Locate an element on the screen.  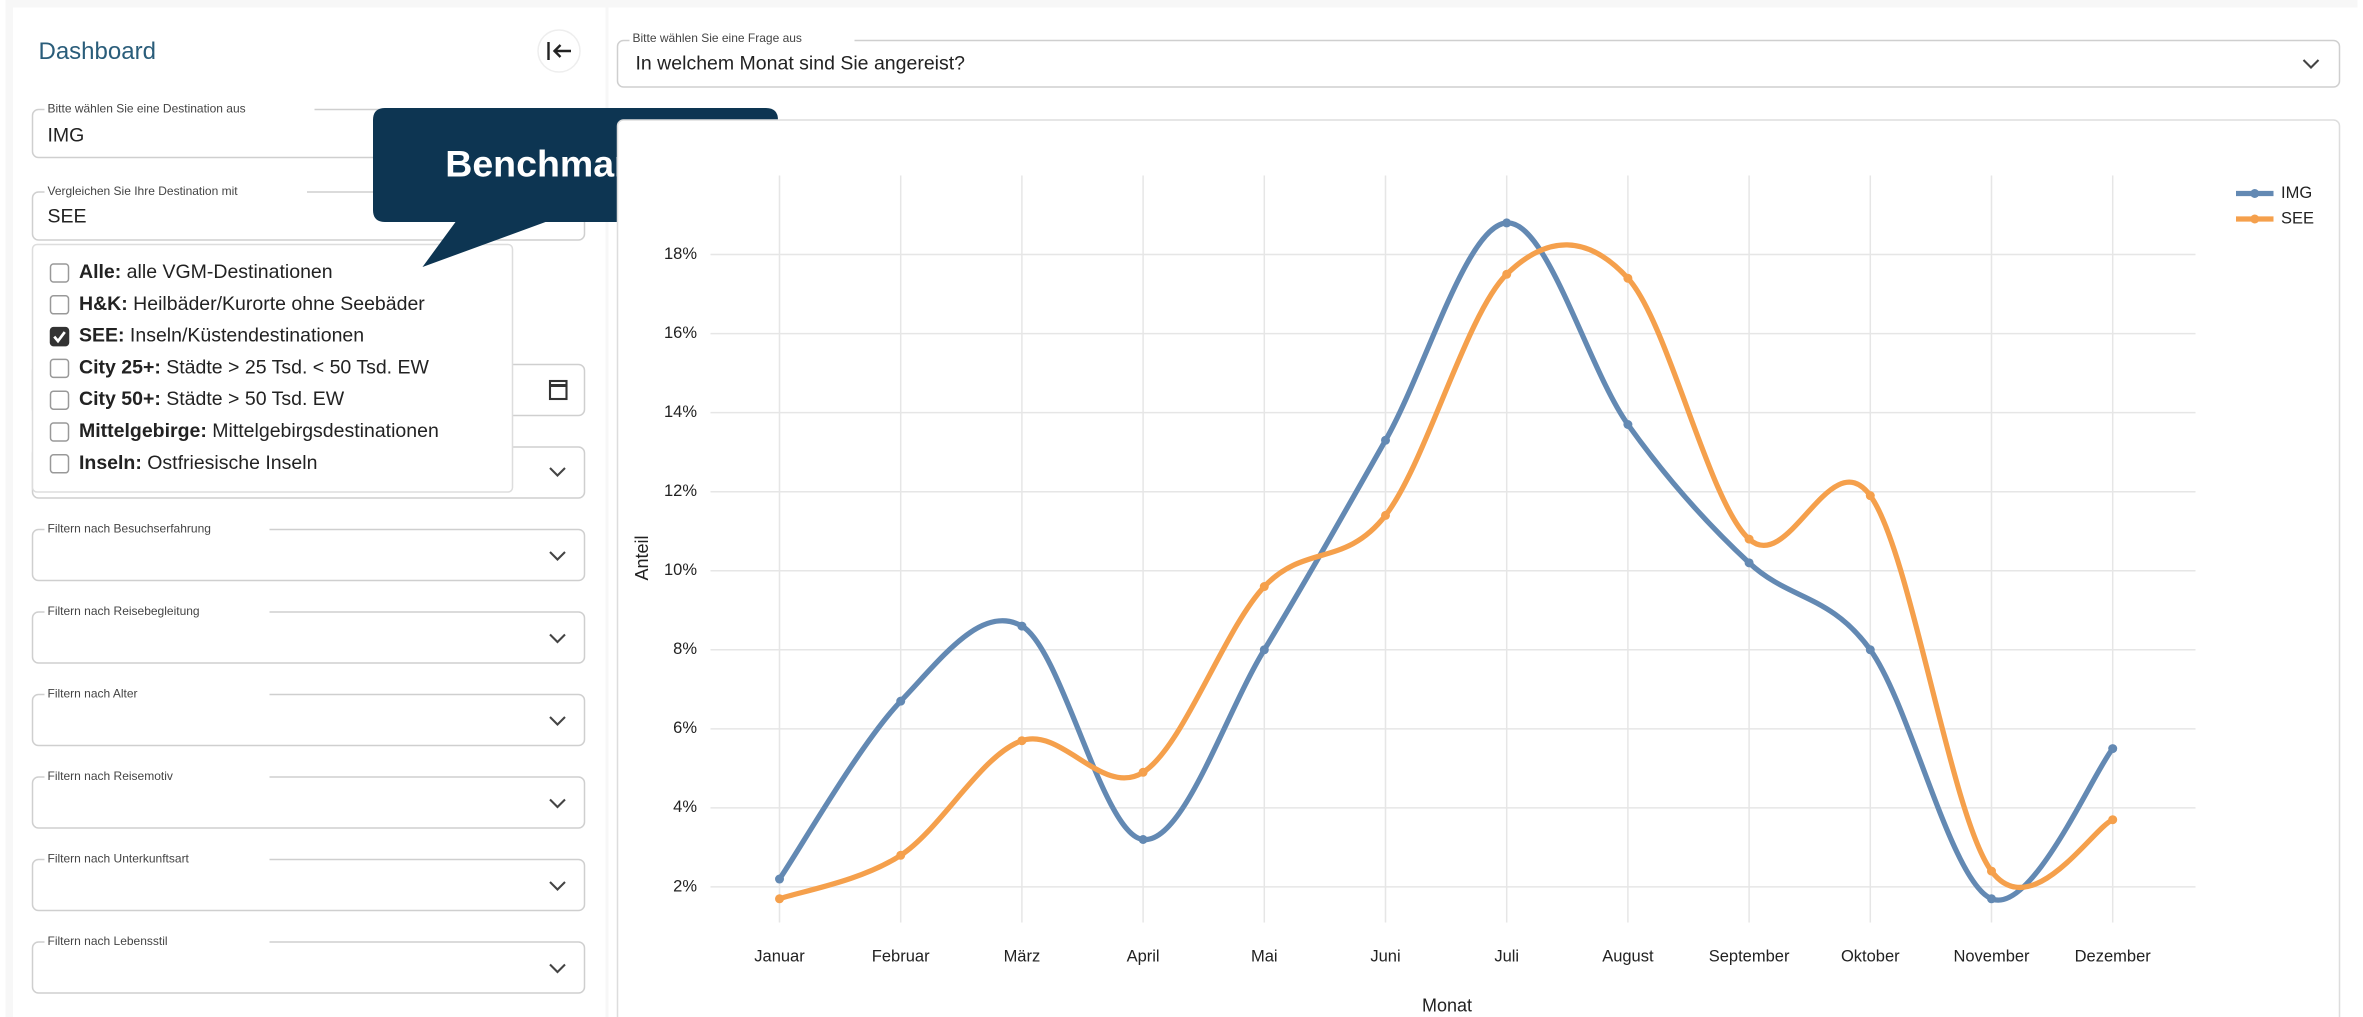
option-desc: Städte > 25 Tsd. < 50 Tsd. EW is located at coordinates (295, 368).